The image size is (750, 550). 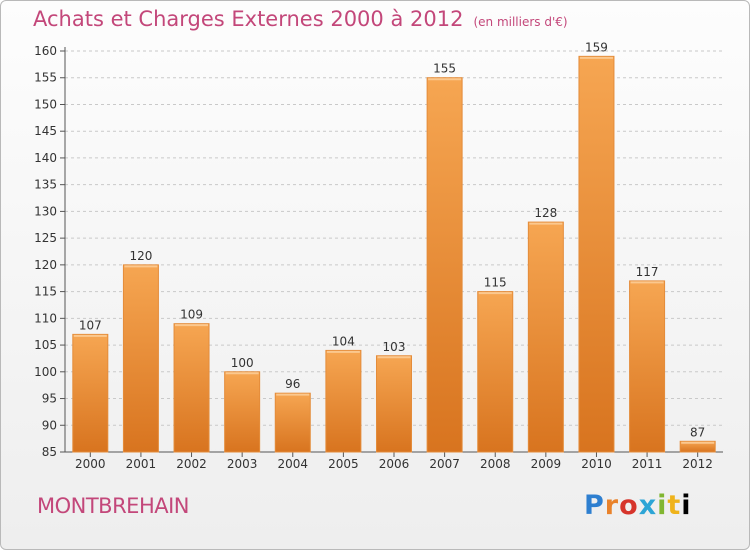 I want to click on logo-letter: t, so click(x=674, y=505).